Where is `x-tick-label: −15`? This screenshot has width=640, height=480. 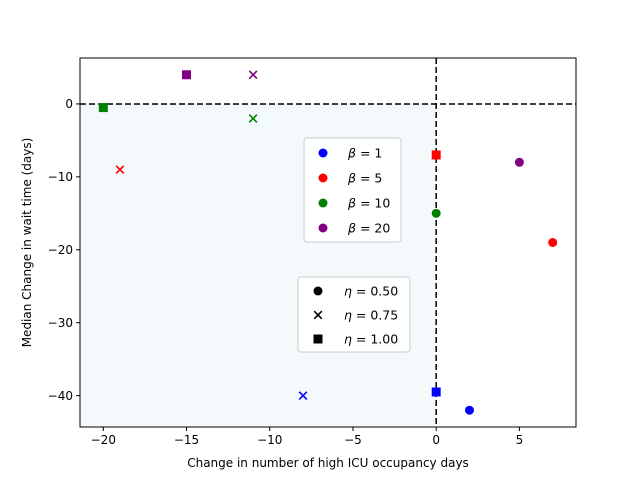
x-tick-label: −15 is located at coordinates (186, 440).